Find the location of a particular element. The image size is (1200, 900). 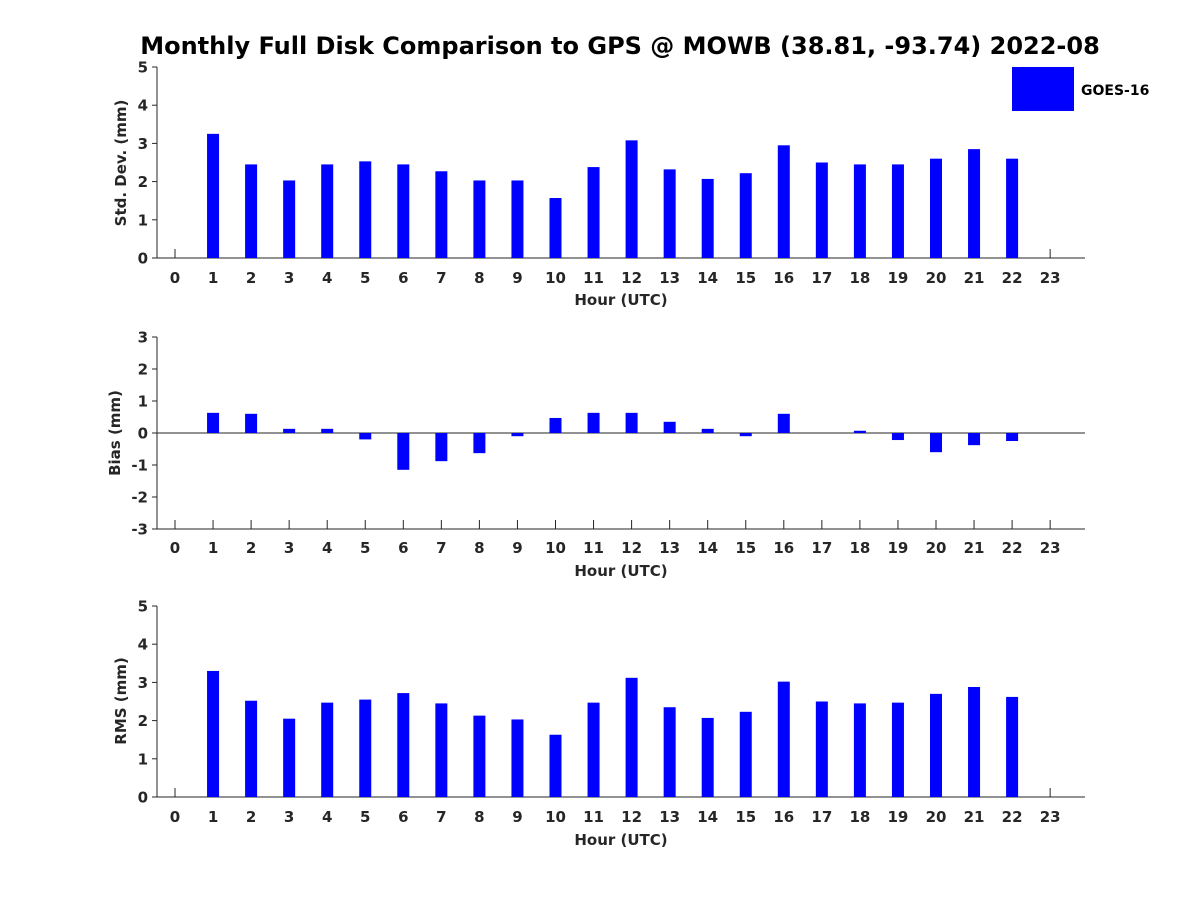

bias-x-tick-label: 9 is located at coordinates (517, 548).